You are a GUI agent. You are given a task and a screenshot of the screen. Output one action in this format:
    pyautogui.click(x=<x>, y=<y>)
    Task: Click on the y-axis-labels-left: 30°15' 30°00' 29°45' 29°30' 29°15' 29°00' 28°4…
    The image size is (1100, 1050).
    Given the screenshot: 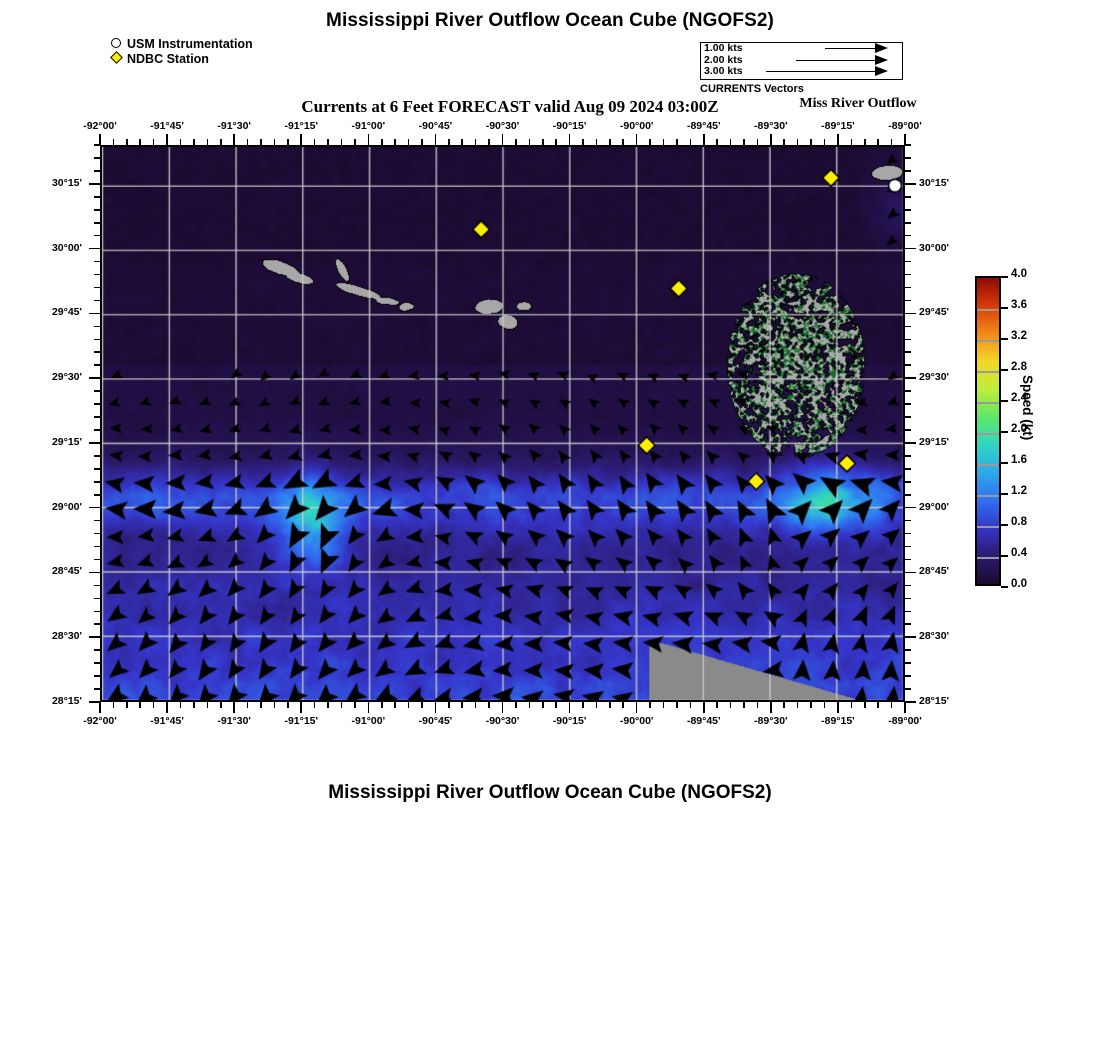 What is the action you would take?
    pyautogui.click(x=54, y=426)
    